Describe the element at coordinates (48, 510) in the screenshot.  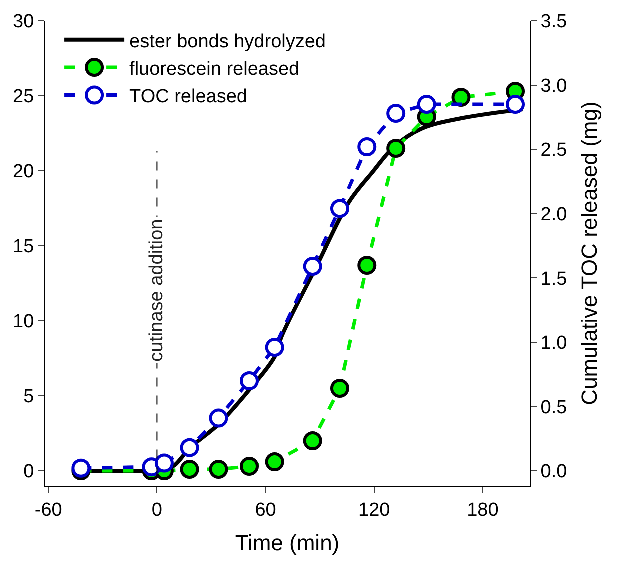
I see `x-tick-label: -60` at that location.